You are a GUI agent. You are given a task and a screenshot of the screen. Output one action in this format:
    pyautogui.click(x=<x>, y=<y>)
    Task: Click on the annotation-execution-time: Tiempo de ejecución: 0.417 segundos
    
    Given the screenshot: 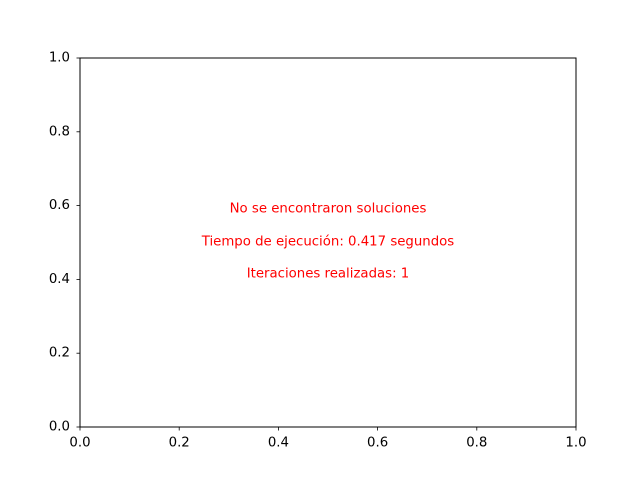 What is the action you would take?
    pyautogui.click(x=328, y=242)
    